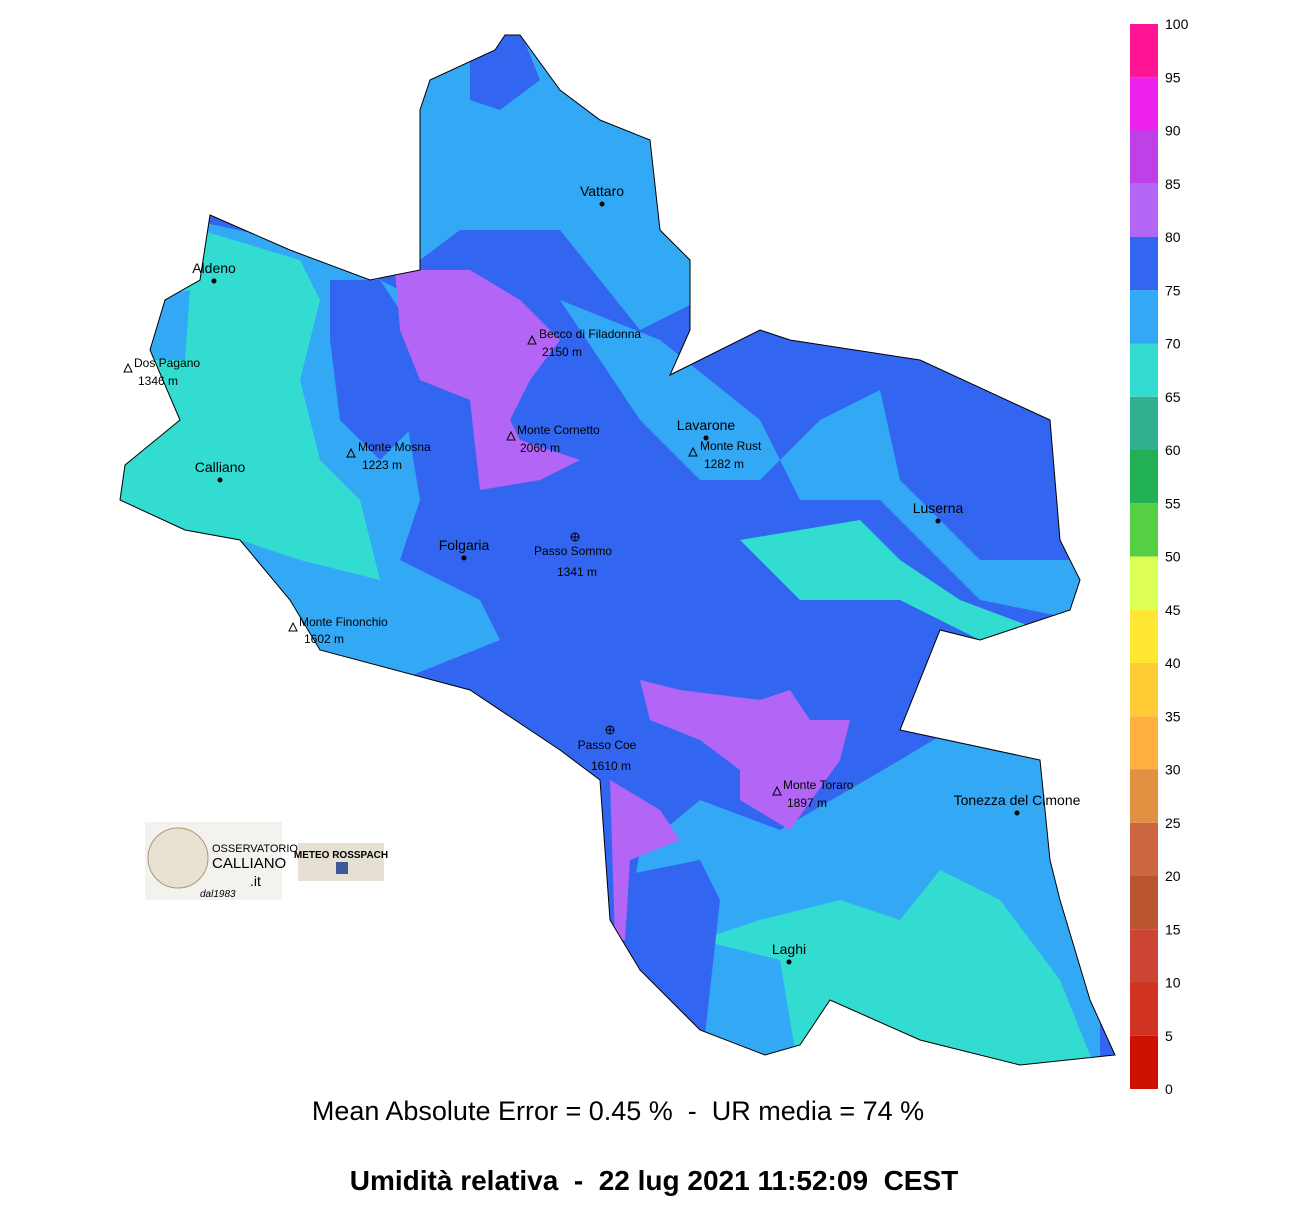 This screenshot has width=1300, height=1205. What do you see at coordinates (1173, 610) in the screenshot?
I see `colorbar-tick-label: 45` at bounding box center [1173, 610].